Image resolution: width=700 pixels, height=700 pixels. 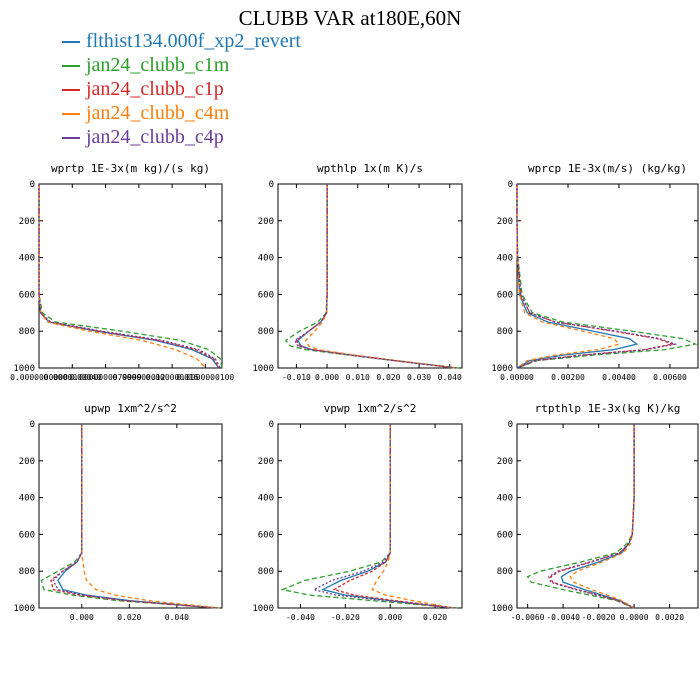 What do you see at coordinates (130, 408) in the screenshot?
I see `panel-title: upwp 1xm^2/s^2` at bounding box center [130, 408].